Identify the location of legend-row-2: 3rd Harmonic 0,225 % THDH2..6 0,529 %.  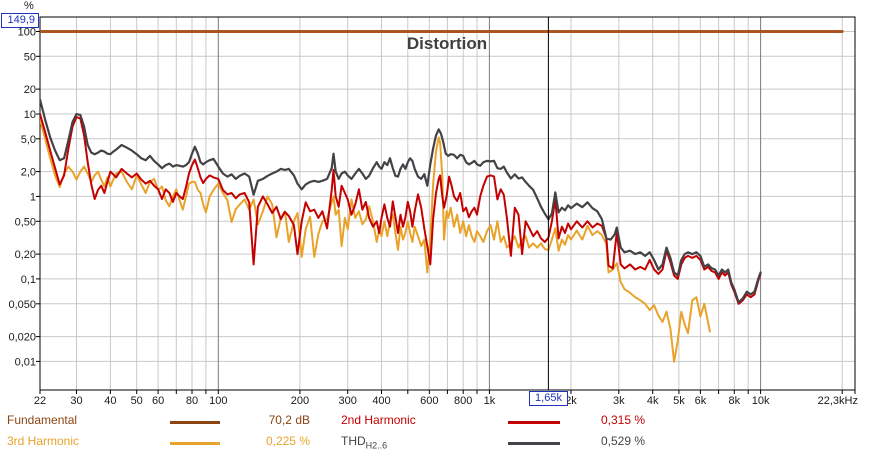
(434, 441).